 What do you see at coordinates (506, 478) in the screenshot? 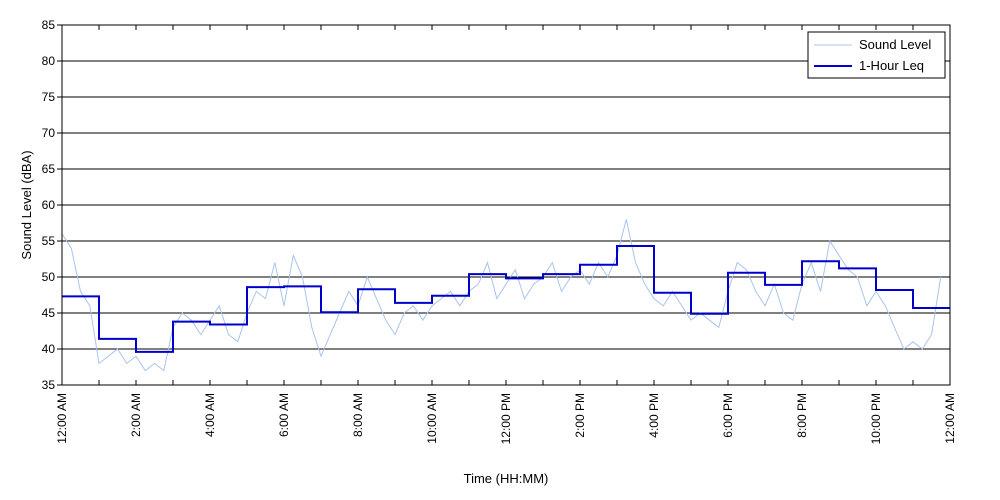
I see `x-axis-title: Time (HH:MM)` at bounding box center [506, 478].